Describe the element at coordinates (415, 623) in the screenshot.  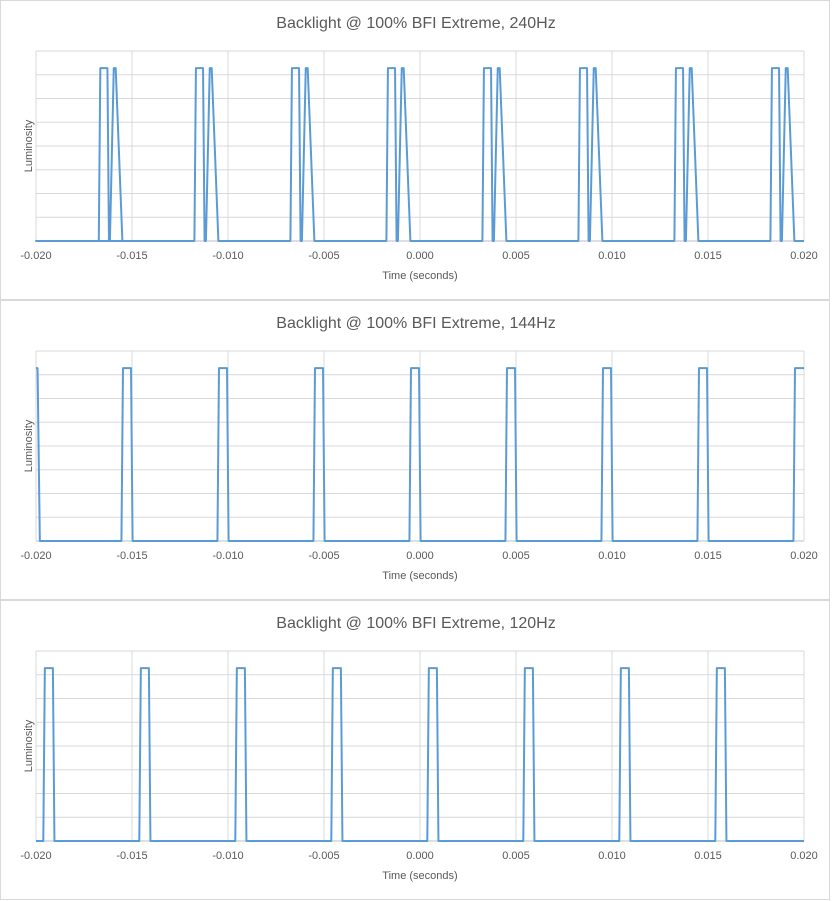
I see `chart-title: Backlight @ 100% BFI Extreme, 120Hz` at that location.